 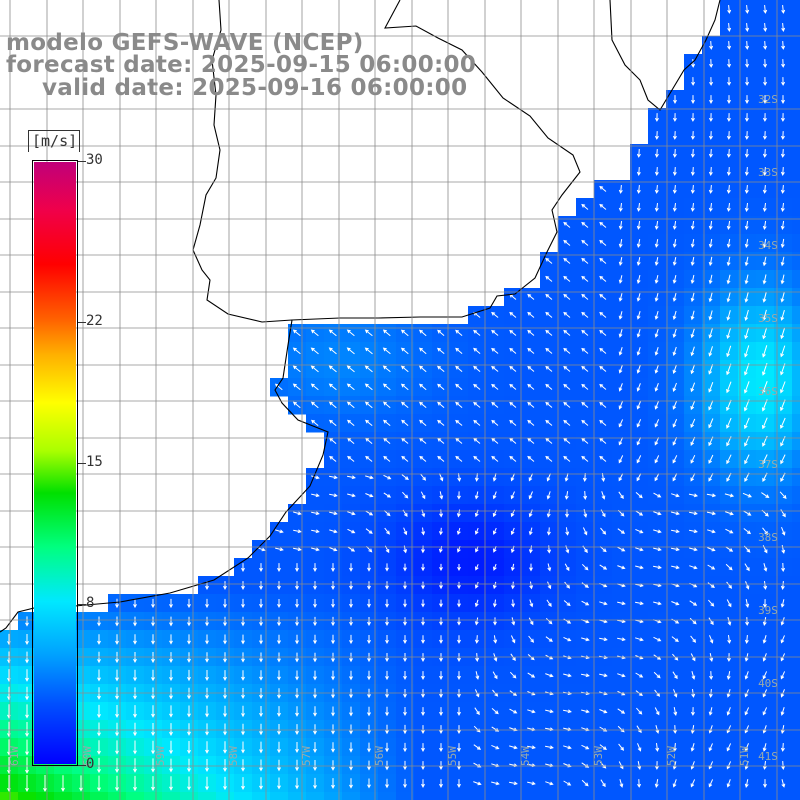 What do you see at coordinates (54, 141) in the screenshot?
I see `colorbar-unit-frame` at bounding box center [54, 141].